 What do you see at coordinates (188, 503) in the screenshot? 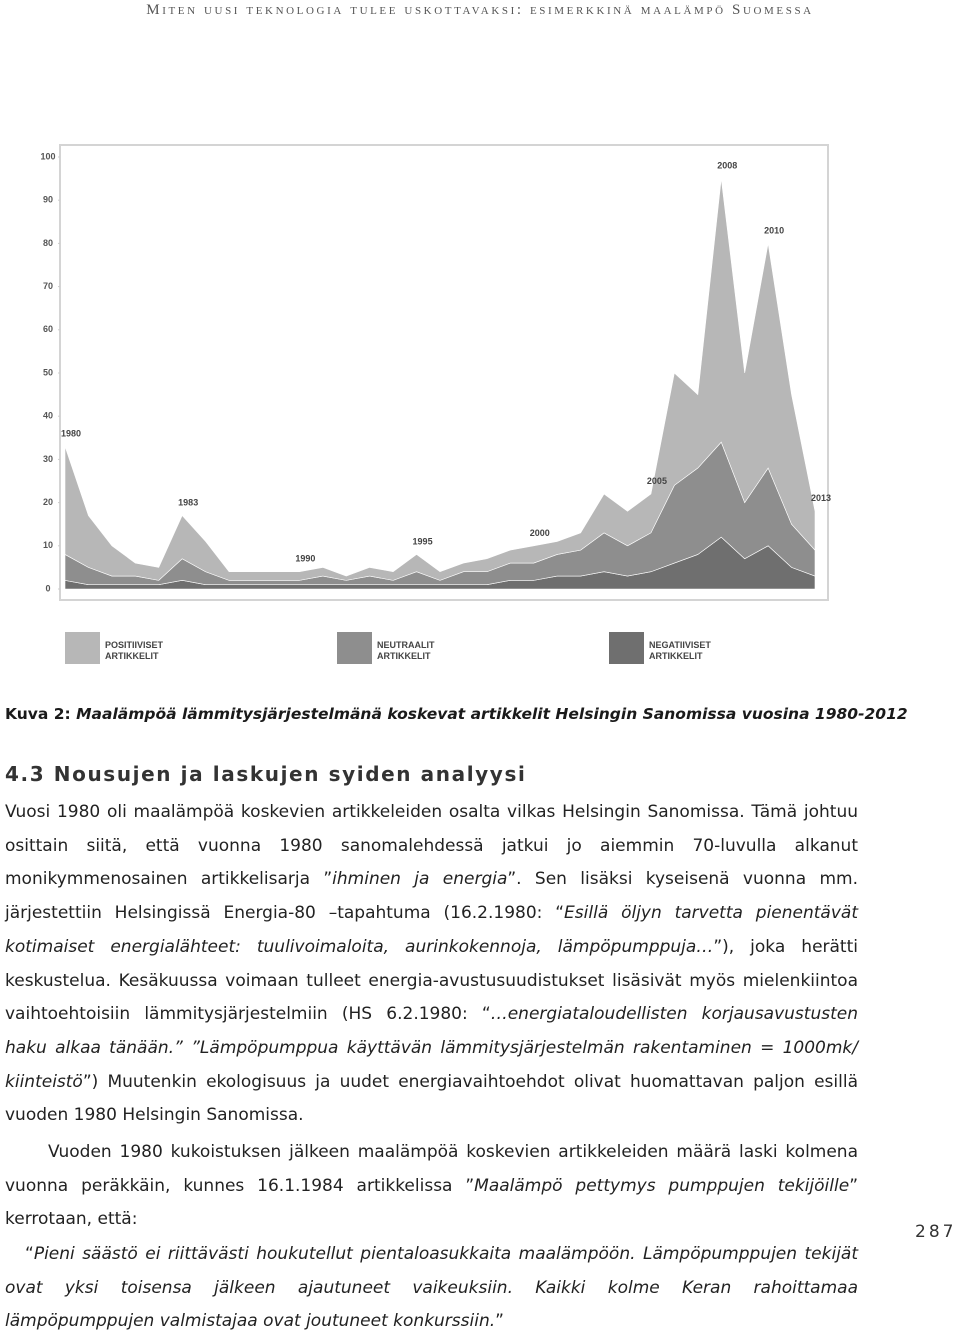
I see `point-label: 1983` at bounding box center [188, 503].